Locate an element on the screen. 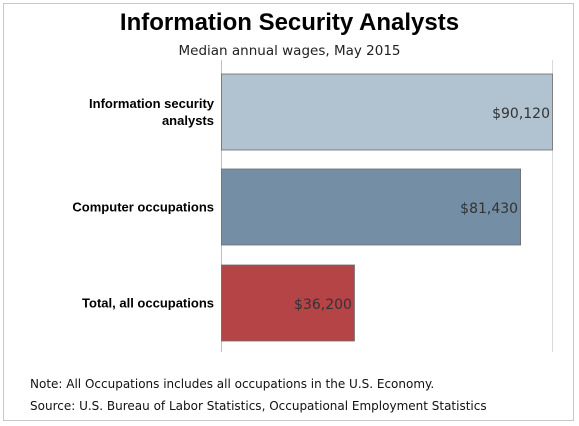  chart-title: Information Security Analysts is located at coordinates (289, 22).